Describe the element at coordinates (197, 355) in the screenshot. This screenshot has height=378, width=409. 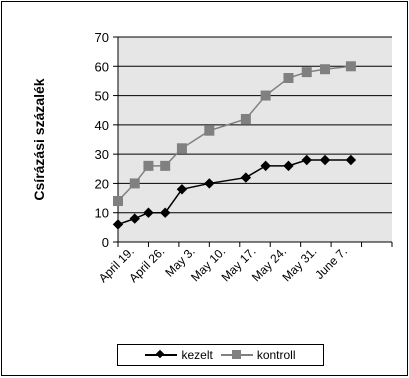
I see `legend-label-kezelt: kezelt` at that location.